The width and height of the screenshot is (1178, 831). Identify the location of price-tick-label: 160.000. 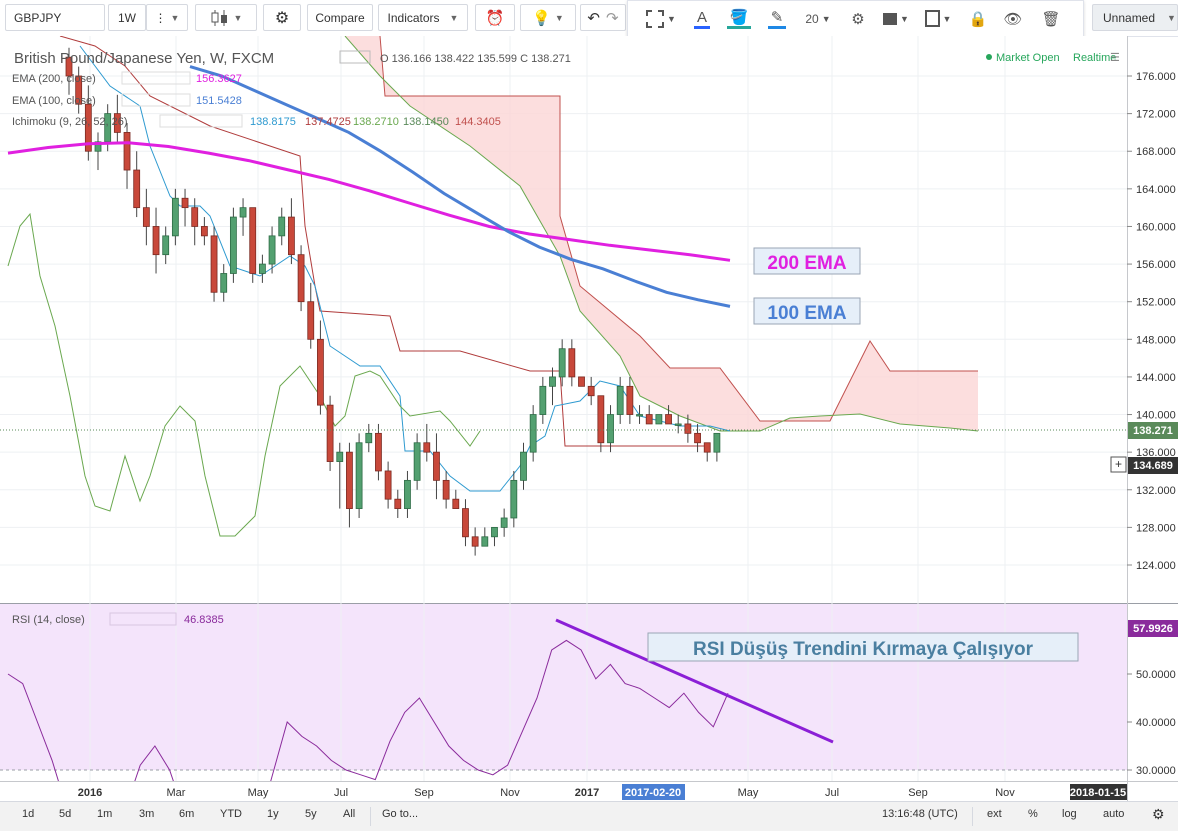
(1156, 227).